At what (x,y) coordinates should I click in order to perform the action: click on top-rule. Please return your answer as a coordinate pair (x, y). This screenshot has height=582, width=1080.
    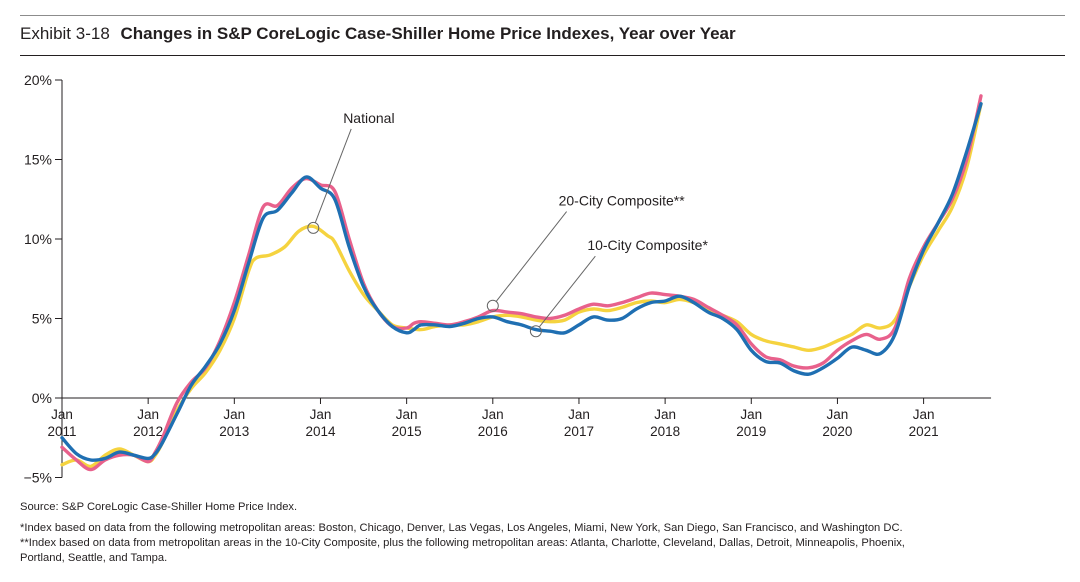
    Looking at the image, I should click on (542, 15).